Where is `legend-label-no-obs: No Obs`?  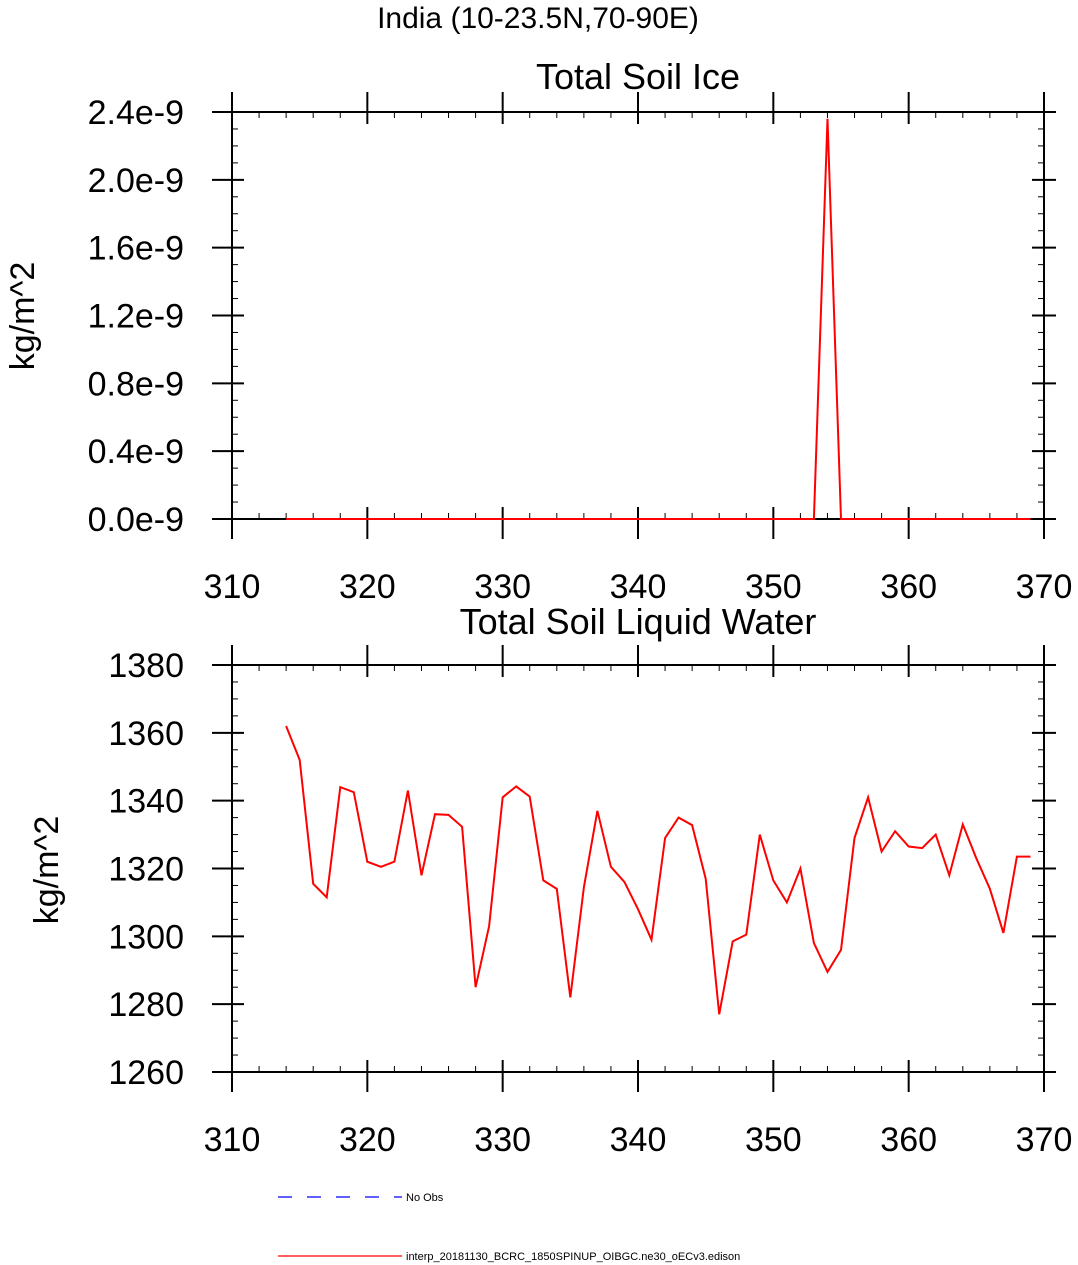 legend-label-no-obs: No Obs is located at coordinates (425, 1198).